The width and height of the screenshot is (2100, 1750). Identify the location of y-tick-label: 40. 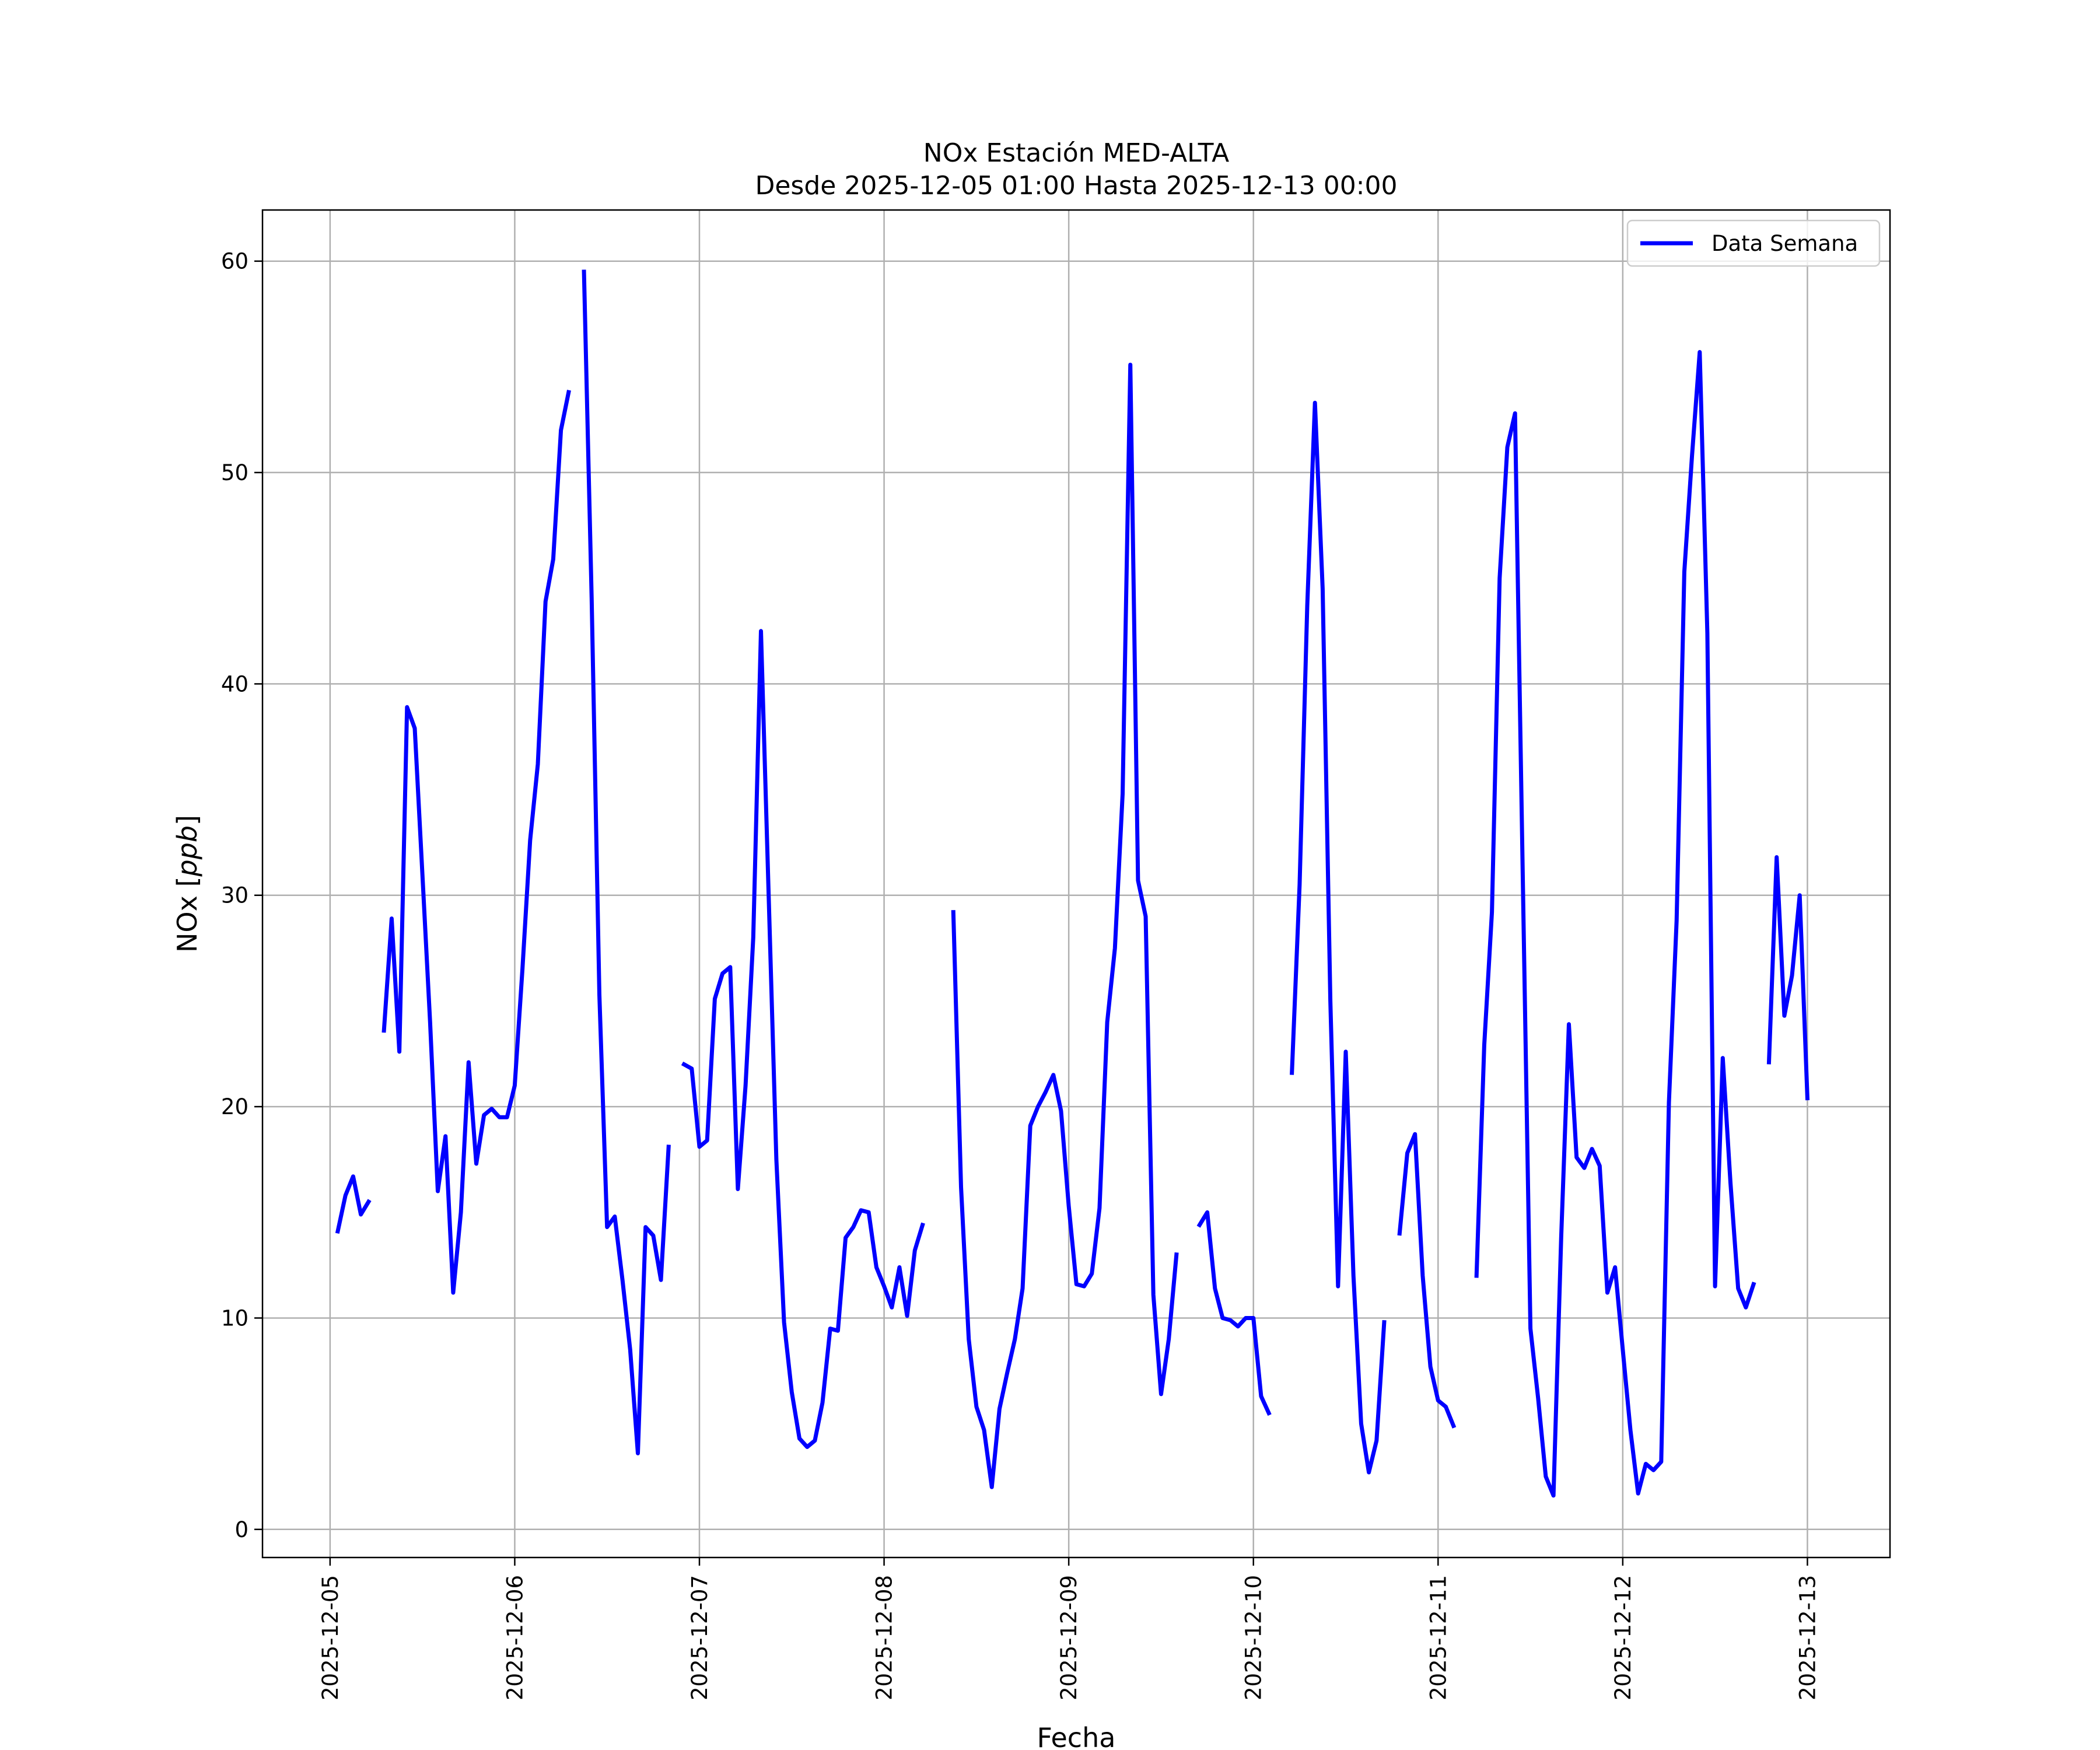
(235, 683).